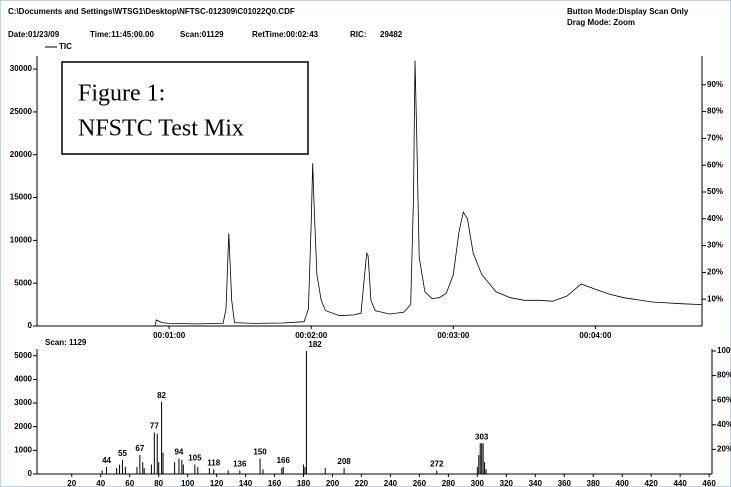 The height and width of the screenshot is (487, 731). I want to click on chart-title: Scan: 1129, so click(66, 342).